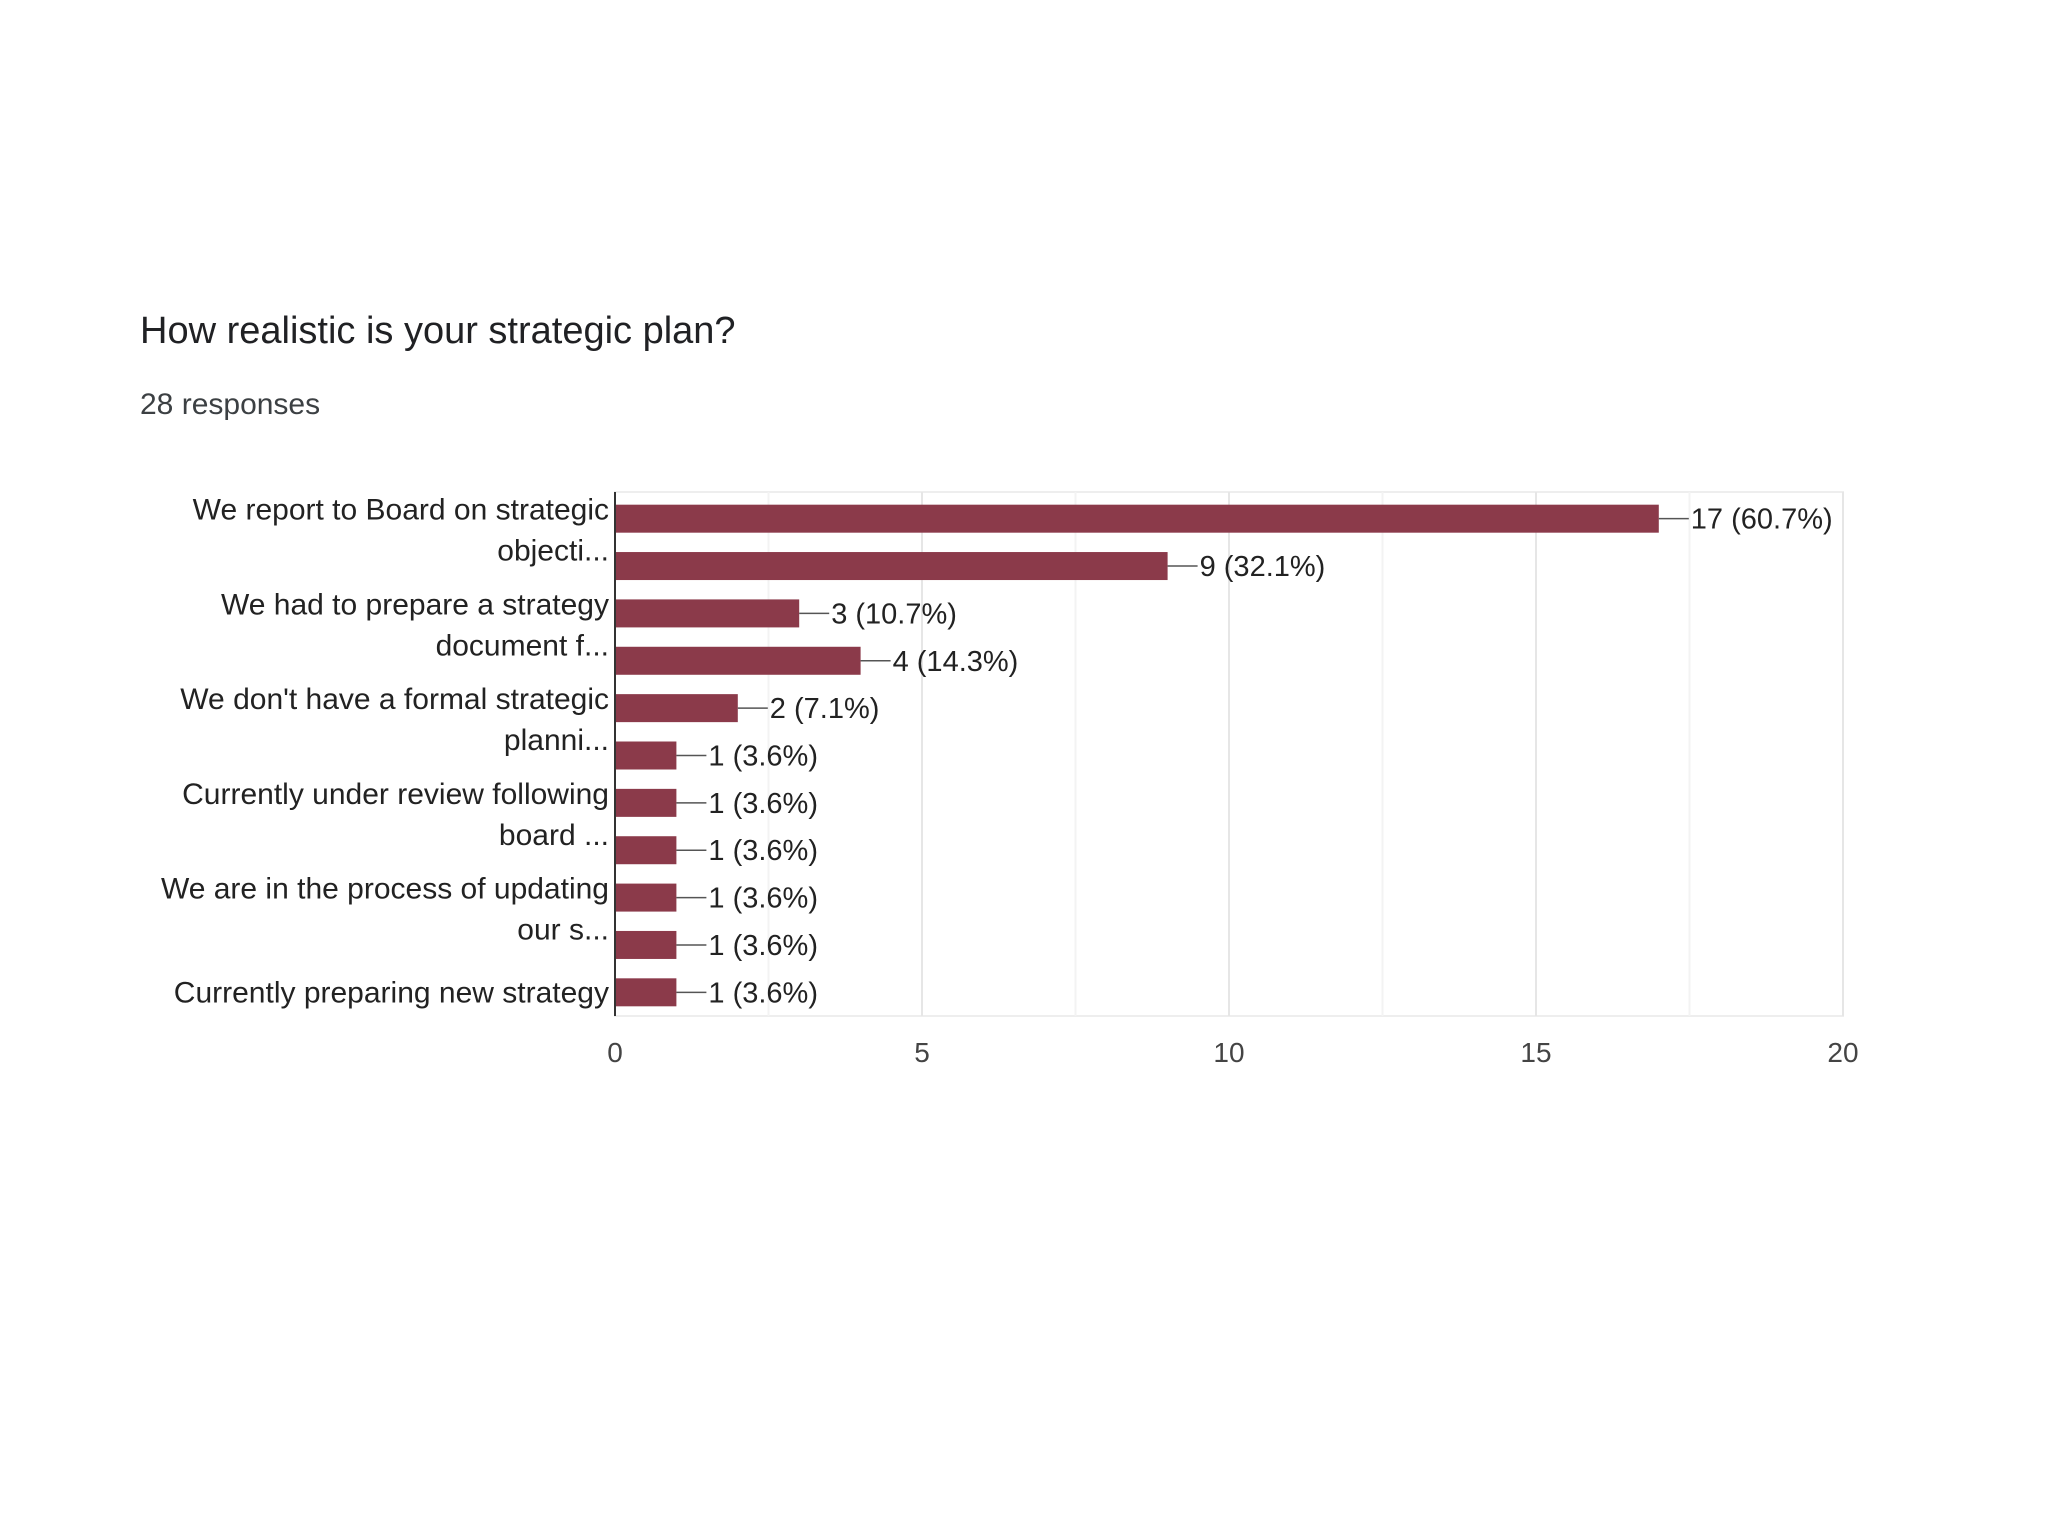 This screenshot has width=2048, height=1536. Describe the element at coordinates (385, 889) in the screenshot. I see `category-label: We are in the process of updating` at that location.